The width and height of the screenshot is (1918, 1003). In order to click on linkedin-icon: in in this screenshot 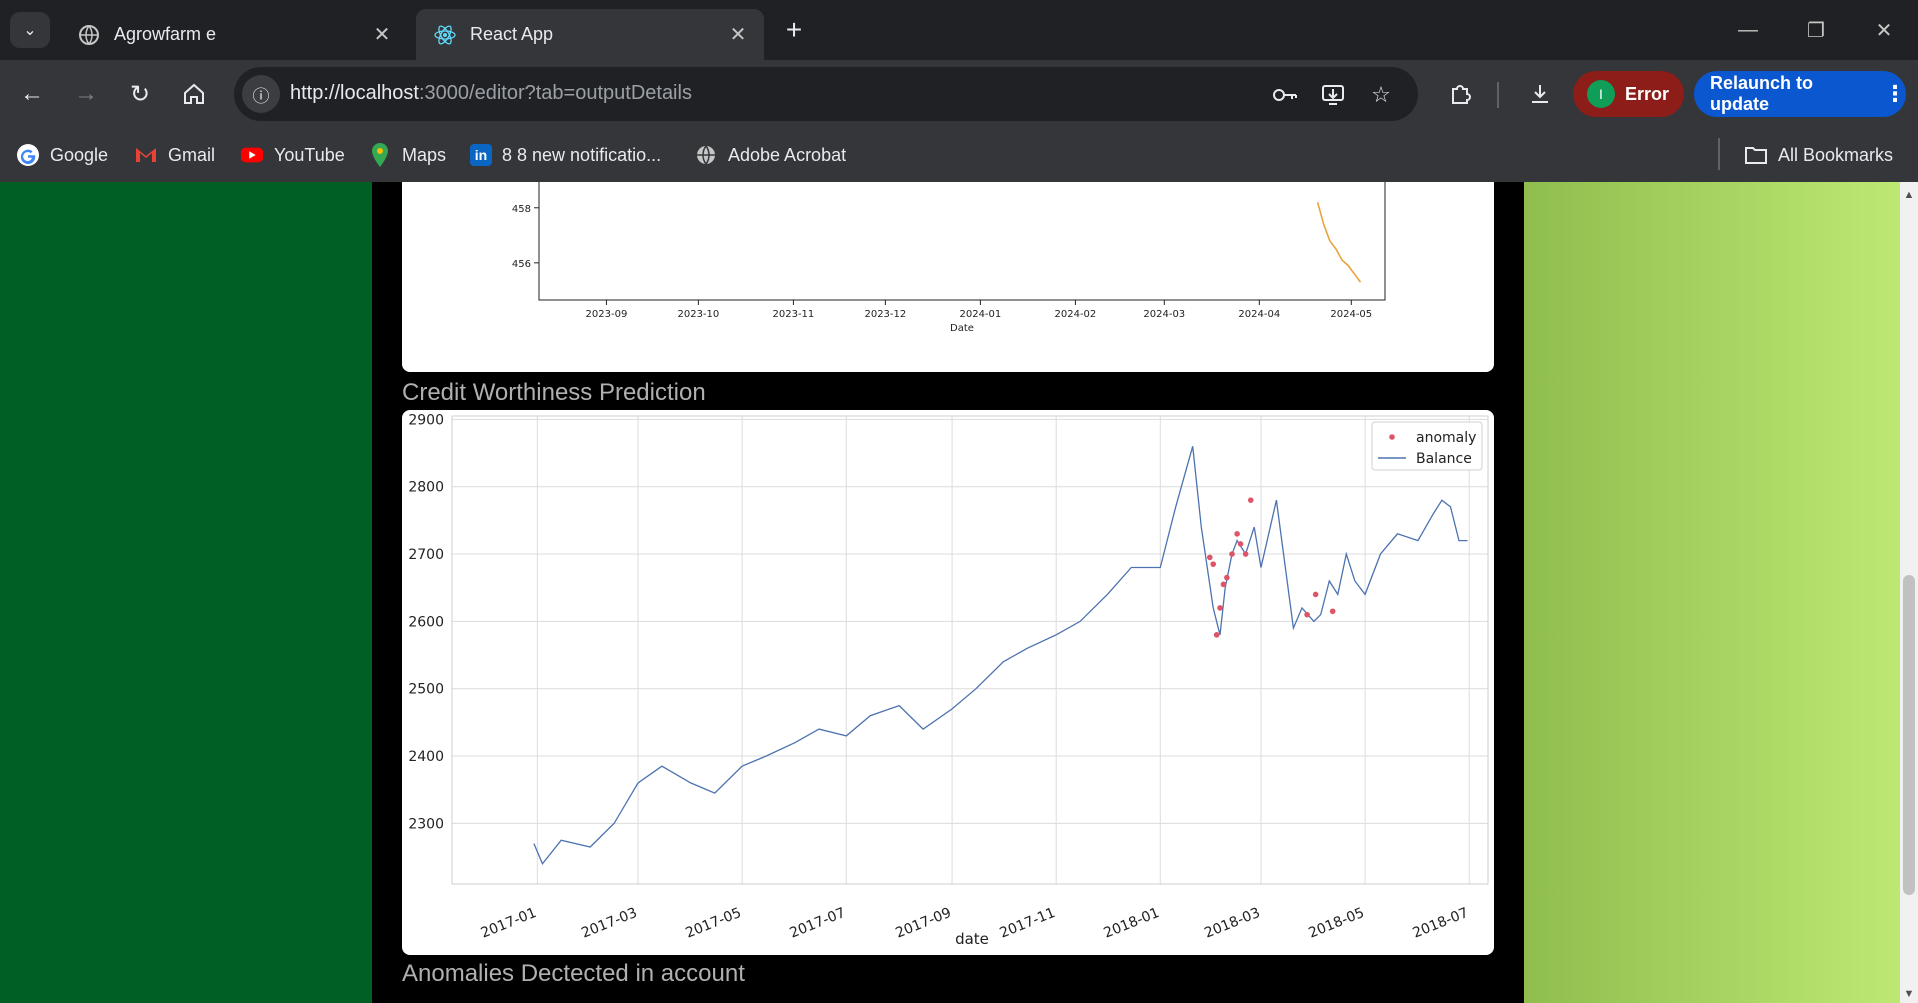, I will do `click(481, 155)`.